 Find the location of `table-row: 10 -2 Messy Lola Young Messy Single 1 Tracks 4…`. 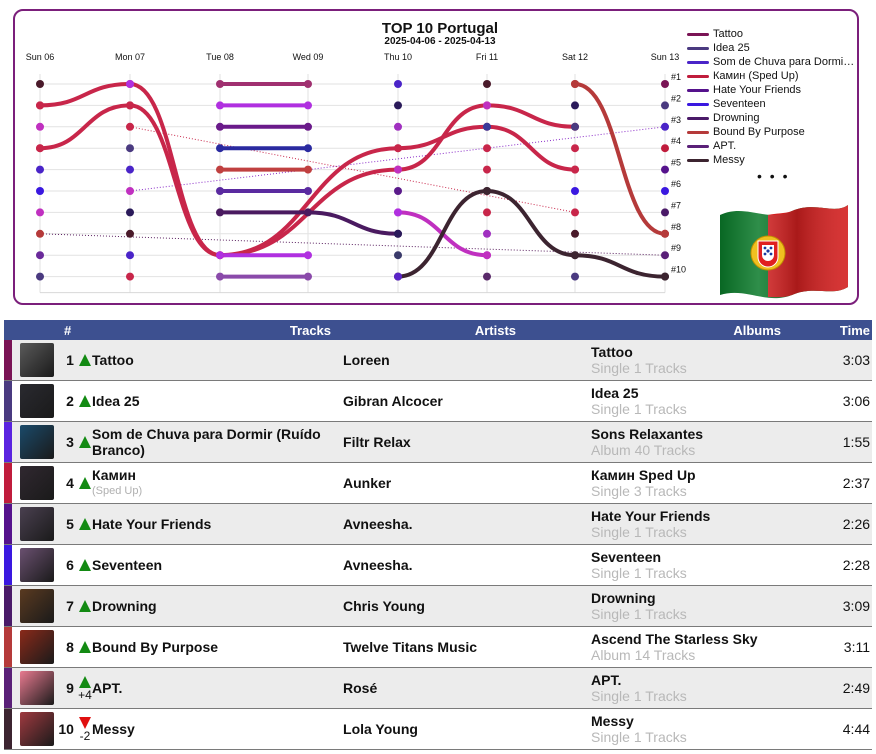

table-row: 10 -2 Messy Lola Young Messy Single 1 Tracks 4… is located at coordinates (438, 729).